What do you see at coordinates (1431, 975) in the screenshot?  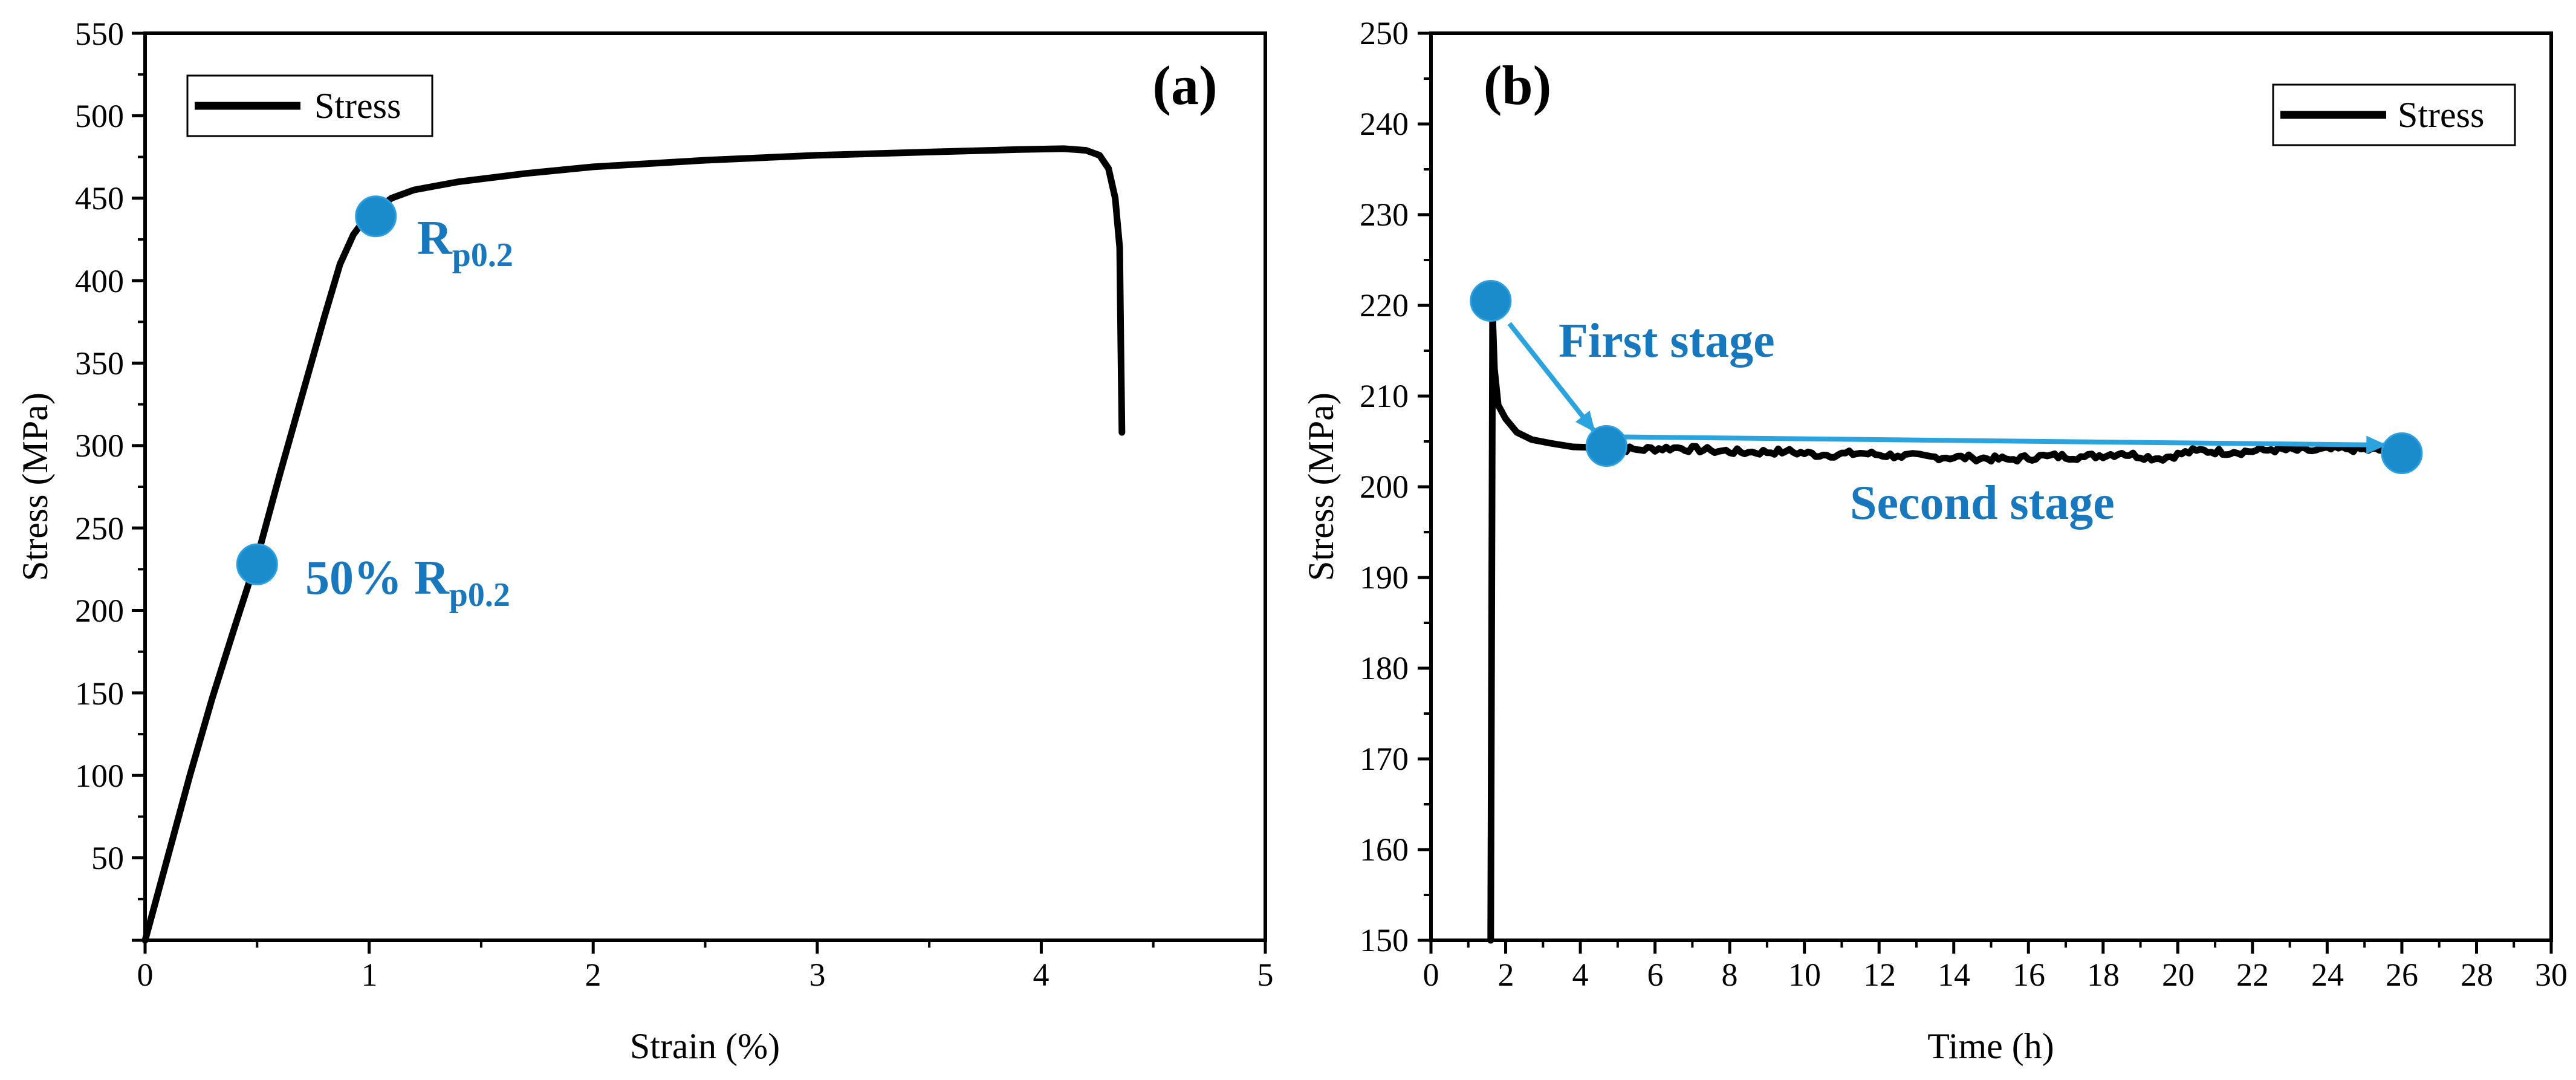 I see `panel-b-xtick-label: 0` at bounding box center [1431, 975].